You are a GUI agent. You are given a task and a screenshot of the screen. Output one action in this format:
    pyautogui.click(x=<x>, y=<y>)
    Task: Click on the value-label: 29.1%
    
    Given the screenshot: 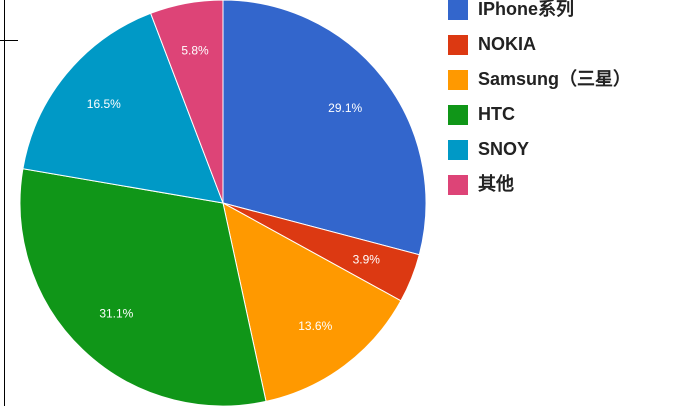 What is the action you would take?
    pyautogui.click(x=345, y=108)
    